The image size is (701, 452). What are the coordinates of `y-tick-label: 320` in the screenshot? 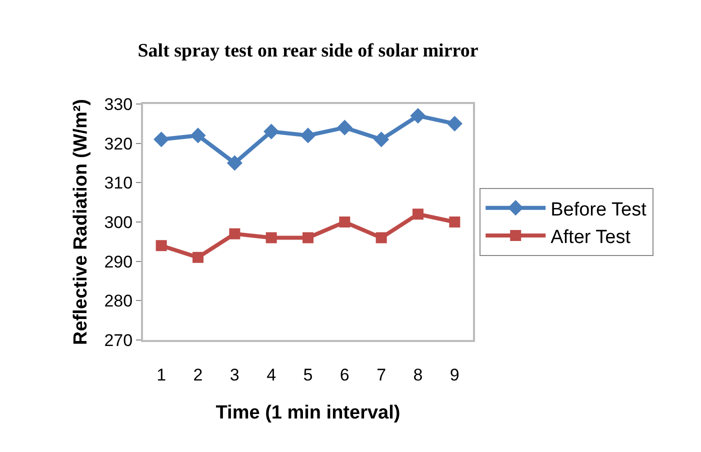 It's located at (118, 144).